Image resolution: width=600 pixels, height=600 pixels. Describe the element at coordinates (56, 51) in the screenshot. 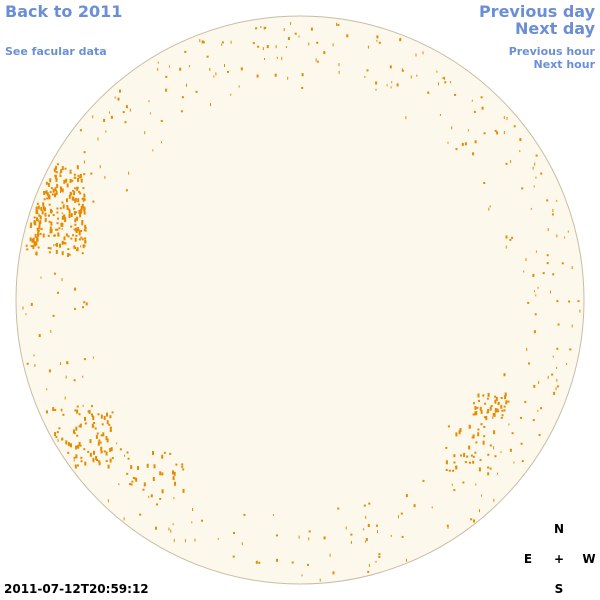

I see `see-facular-data-link: See facular data` at that location.